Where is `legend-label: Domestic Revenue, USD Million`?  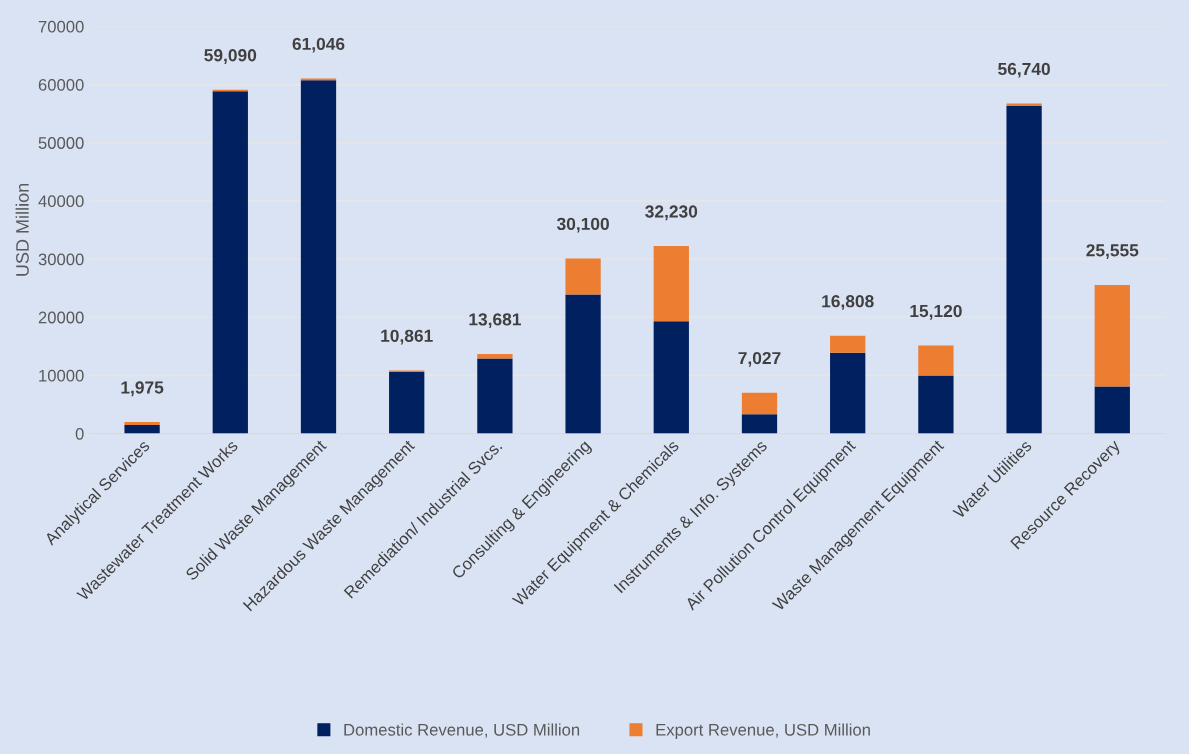 legend-label: Domestic Revenue, USD Million is located at coordinates (462, 730).